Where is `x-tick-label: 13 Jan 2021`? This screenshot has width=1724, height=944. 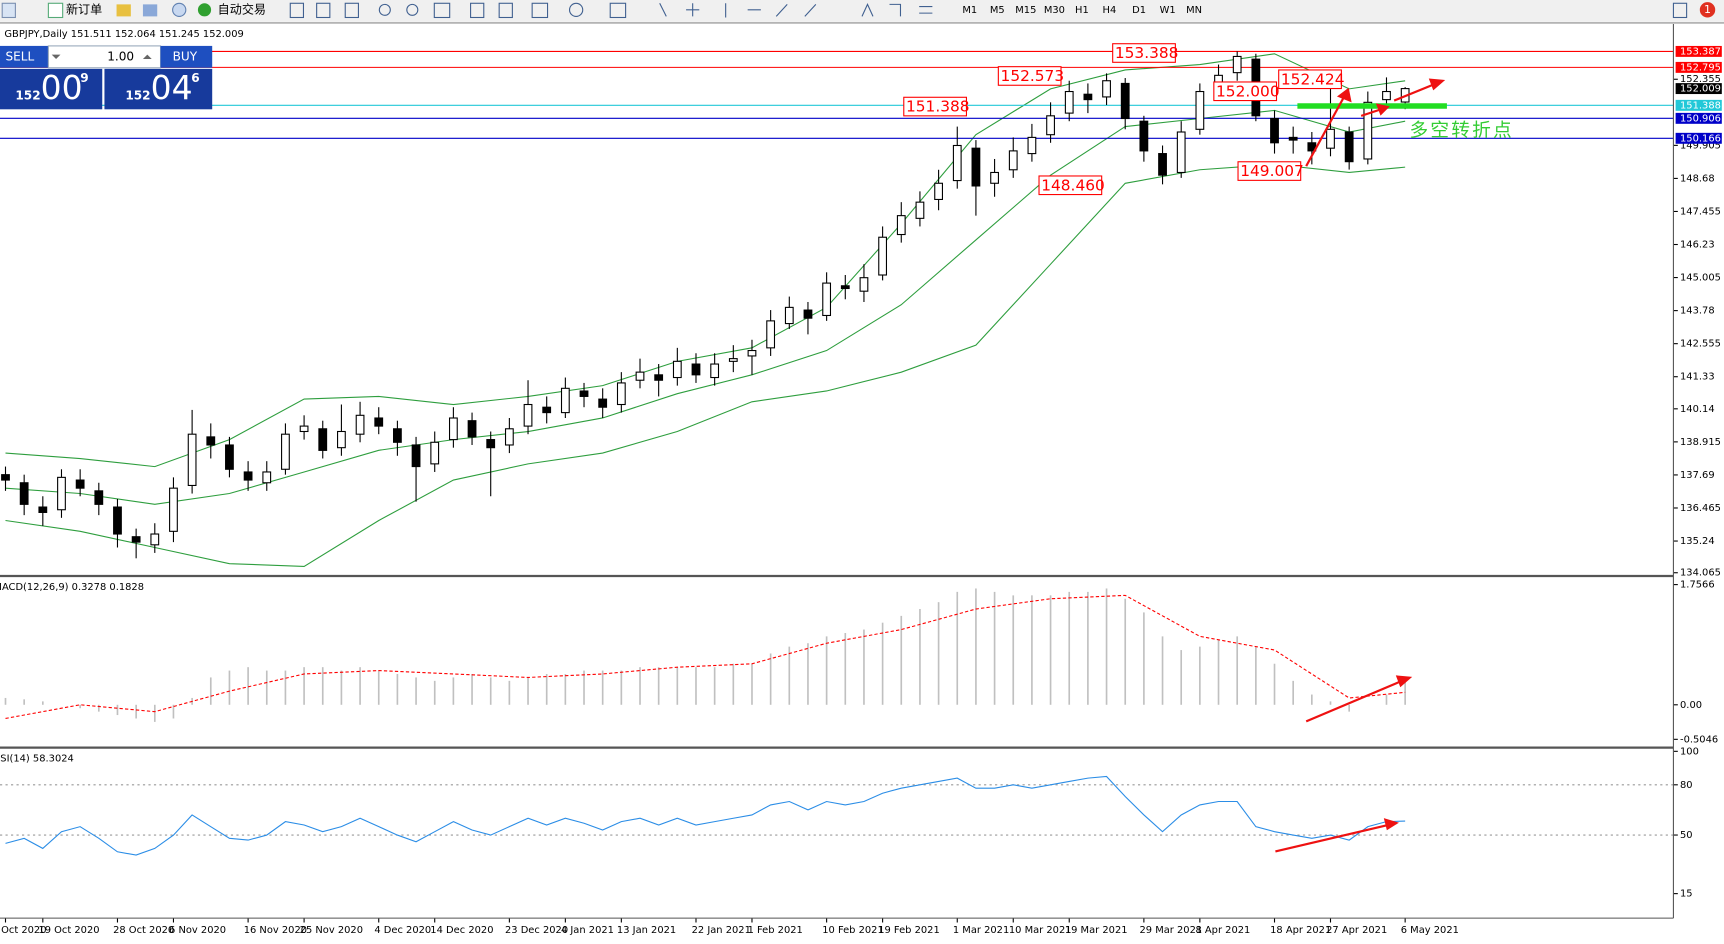
x-tick-label: 13 Jan 2021 is located at coordinates (646, 930).